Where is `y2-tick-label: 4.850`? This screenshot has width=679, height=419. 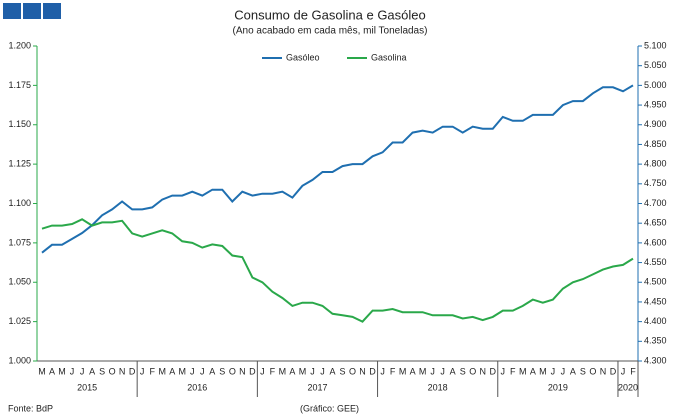
y2-tick-label: 4.850 is located at coordinates (655, 144).